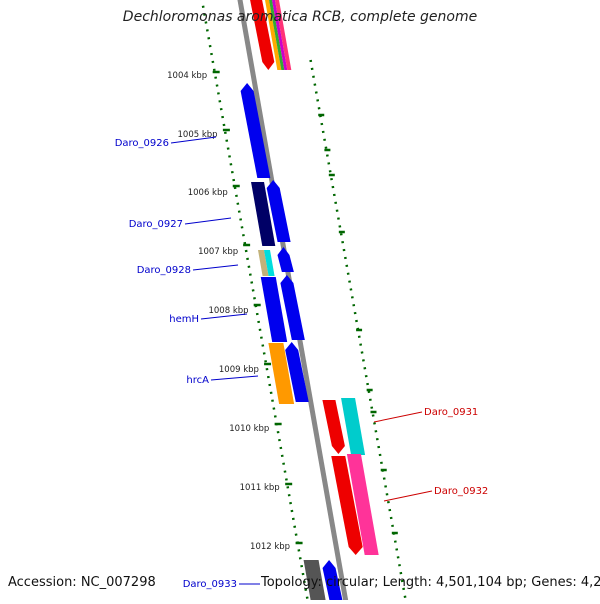 The height and width of the screenshot is (604, 600). Describe the element at coordinates (208, 193) in the screenshot. I see `scale-tick-label: 1006 kbp` at that location.